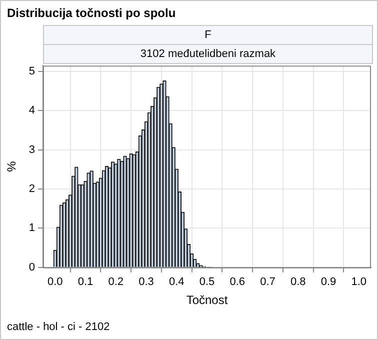 The image size is (378, 340). Describe the element at coordinates (207, 282) in the screenshot. I see `x-tick-label: 0.5` at that location.